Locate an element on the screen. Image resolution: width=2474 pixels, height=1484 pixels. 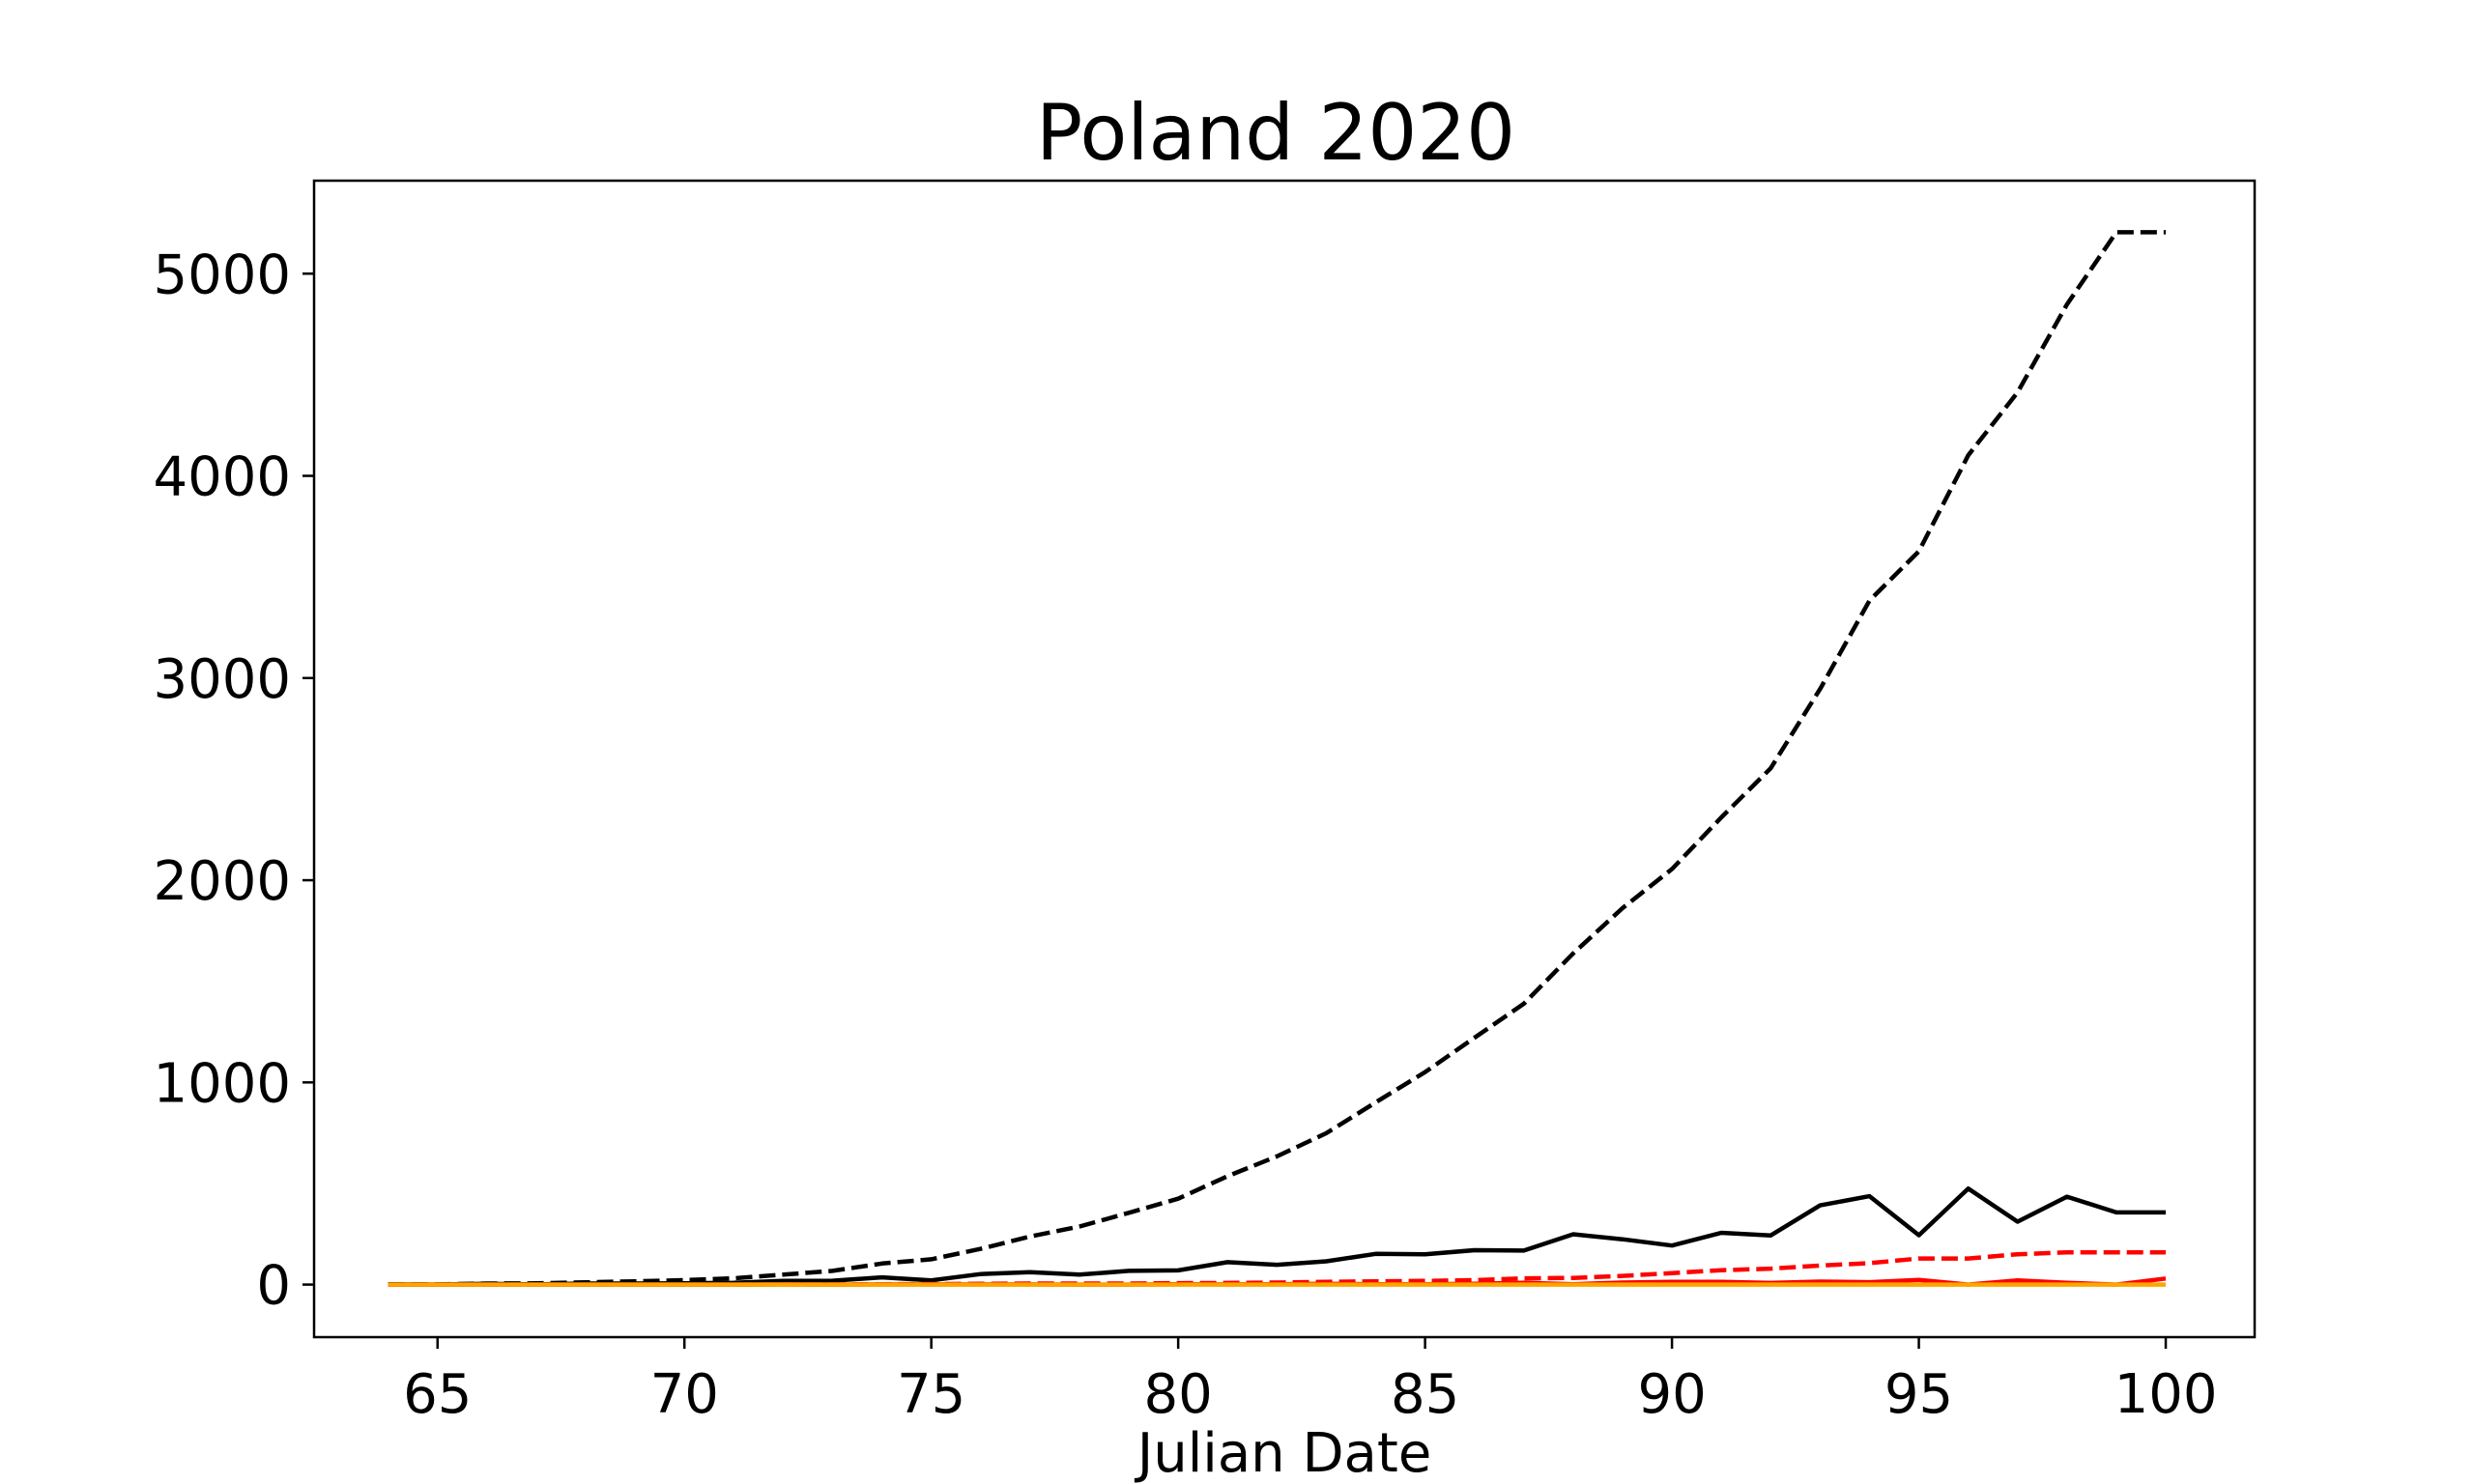
y-tick-label: 3000 is located at coordinates (222, 680).